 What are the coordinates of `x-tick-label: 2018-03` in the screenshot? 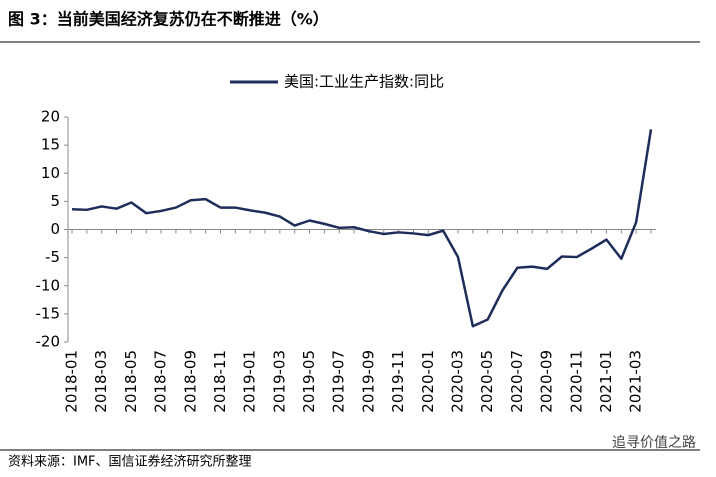 It's located at (101, 381).